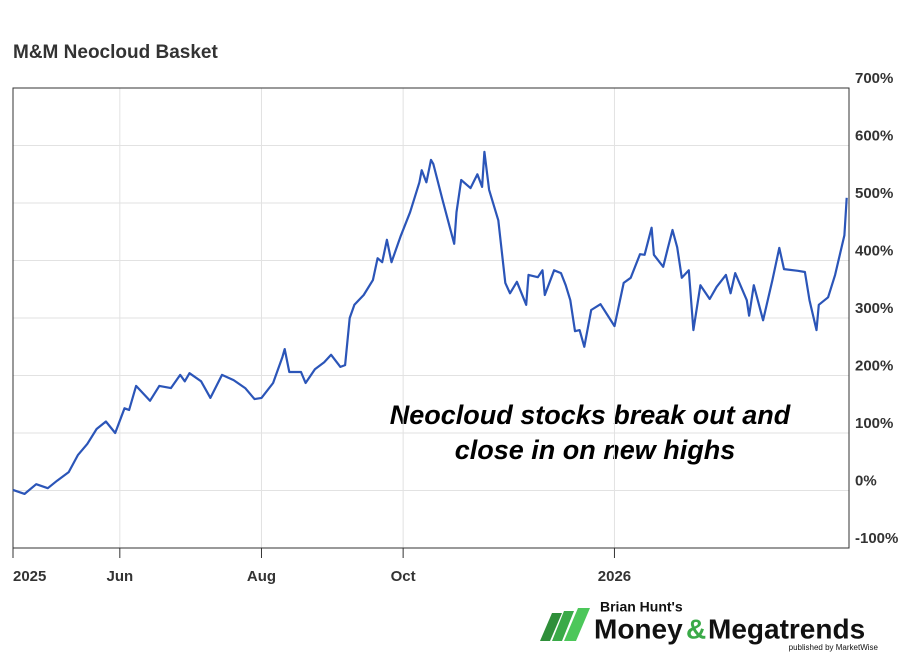  What do you see at coordinates (29, 576) in the screenshot?
I see `x-tick-label: 2025` at bounding box center [29, 576].